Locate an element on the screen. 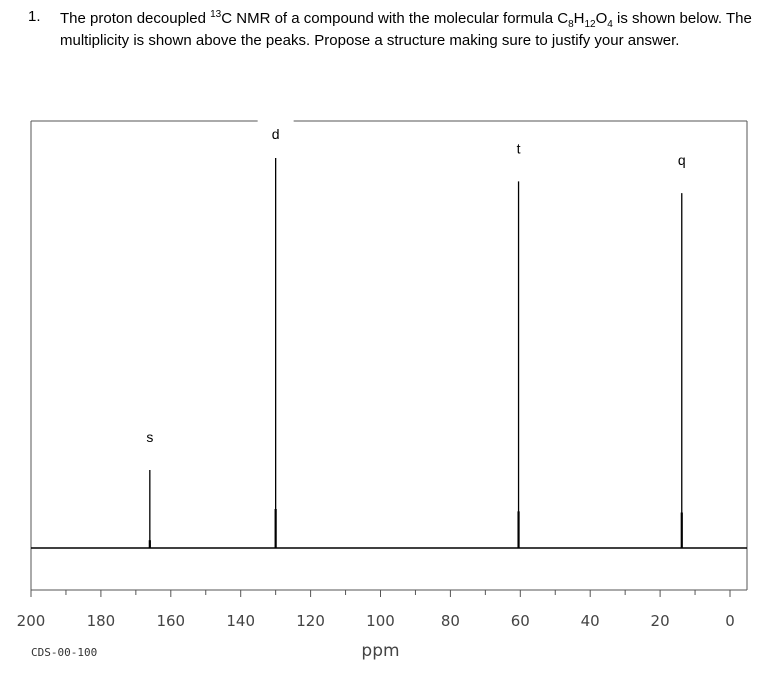 This screenshot has height=681, width=783. x-axis-label: ppm is located at coordinates (380, 651).